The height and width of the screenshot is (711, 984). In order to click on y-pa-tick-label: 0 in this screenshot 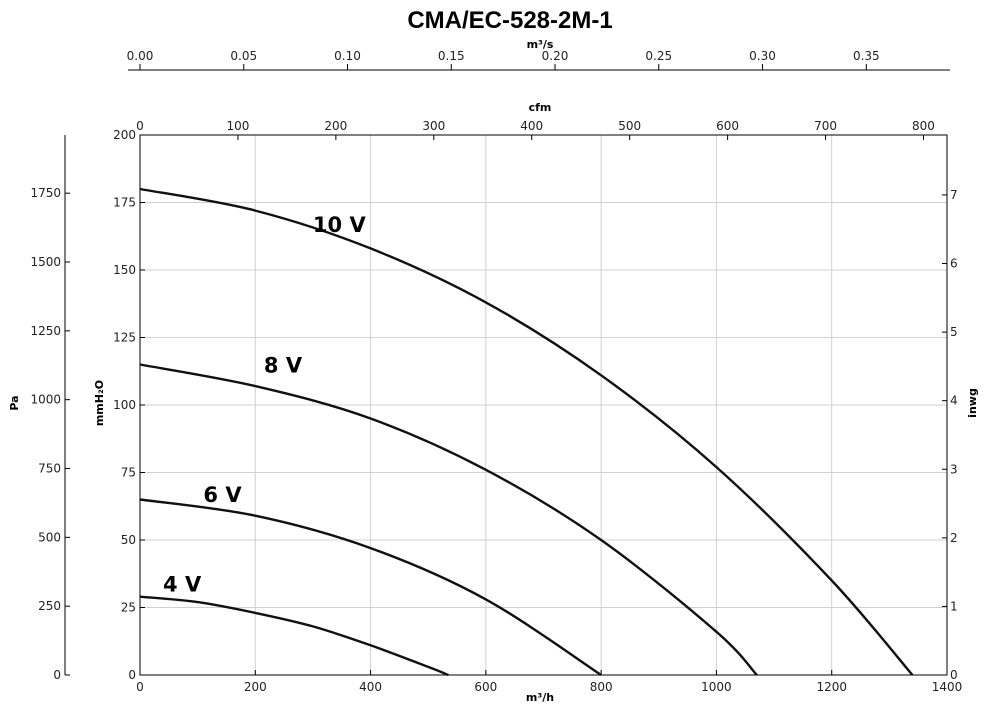, I will do `click(57, 675)`.